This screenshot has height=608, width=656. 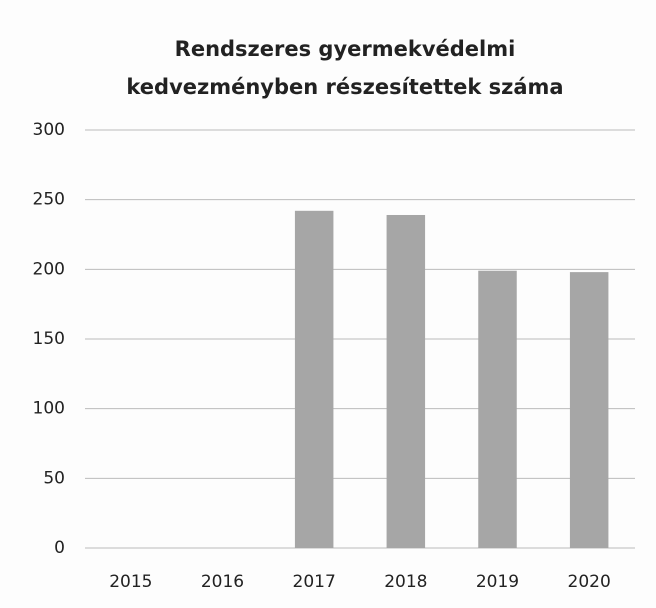 I want to click on x-tick-label: 2019, so click(x=497, y=582).